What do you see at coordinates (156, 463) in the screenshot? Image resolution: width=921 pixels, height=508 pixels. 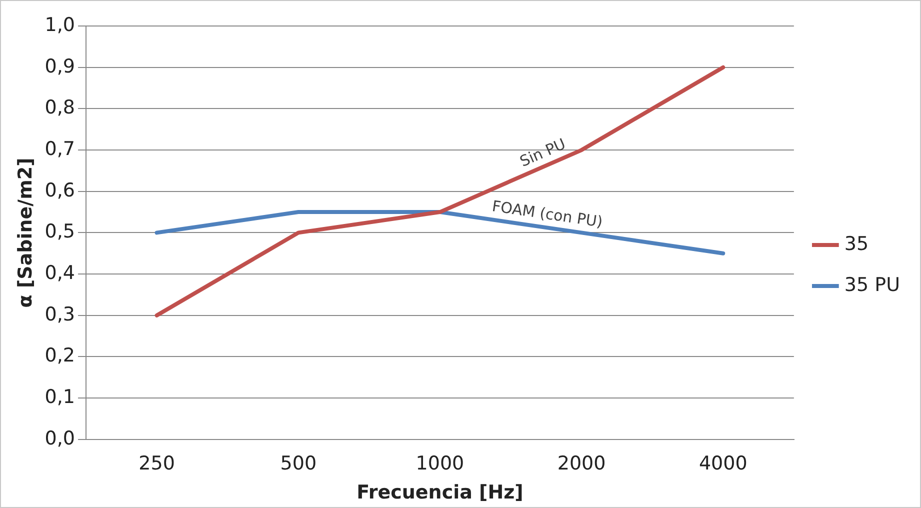 I see `x-tick-label: 250` at bounding box center [156, 463].